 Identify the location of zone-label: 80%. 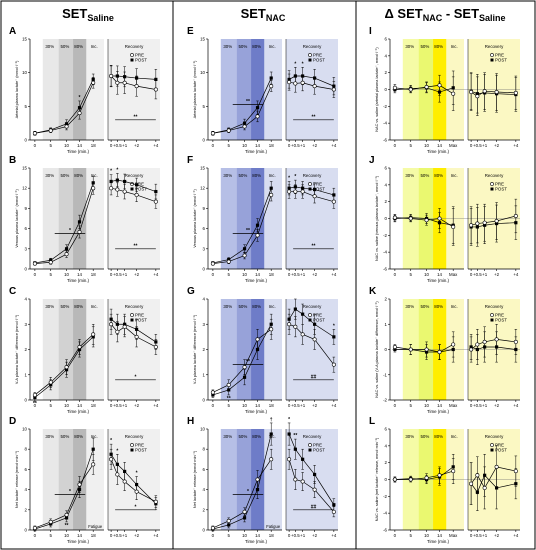
(78, 46).